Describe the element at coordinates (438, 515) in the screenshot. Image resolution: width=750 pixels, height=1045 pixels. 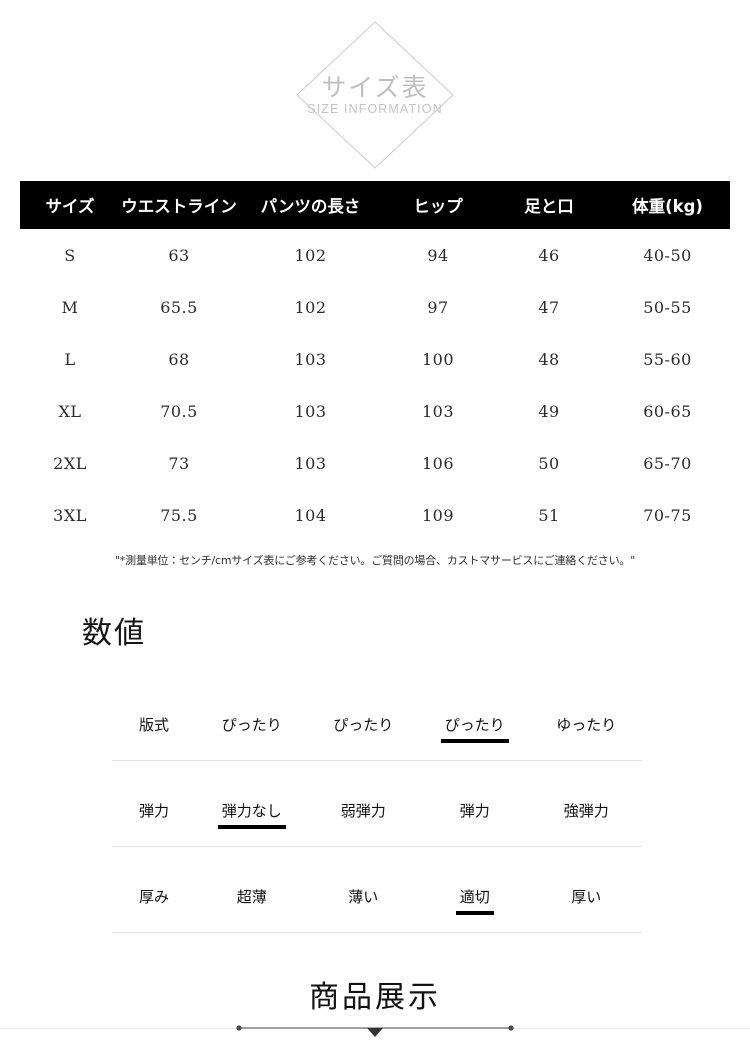
I see `cell-hip: 109` at that location.